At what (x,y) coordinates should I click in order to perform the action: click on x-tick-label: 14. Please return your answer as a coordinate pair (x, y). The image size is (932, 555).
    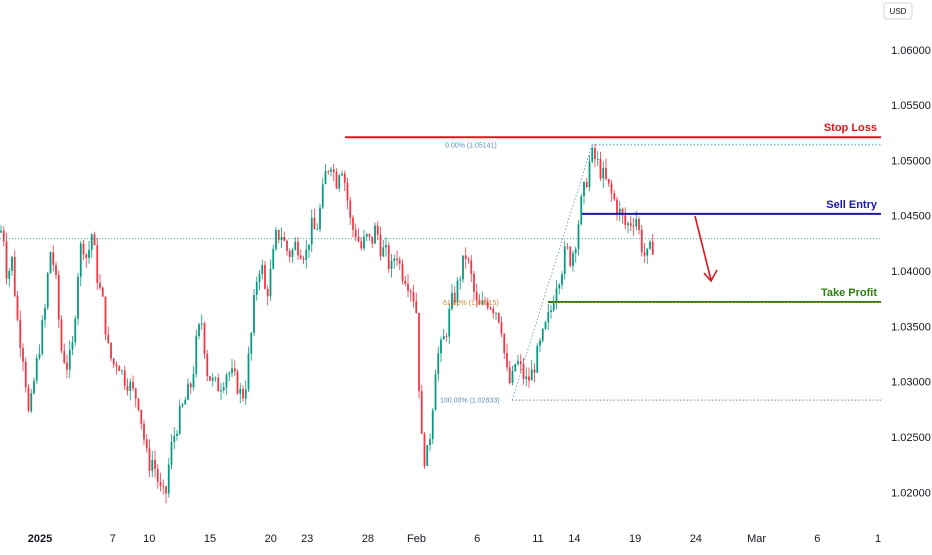
    Looking at the image, I should click on (574, 539).